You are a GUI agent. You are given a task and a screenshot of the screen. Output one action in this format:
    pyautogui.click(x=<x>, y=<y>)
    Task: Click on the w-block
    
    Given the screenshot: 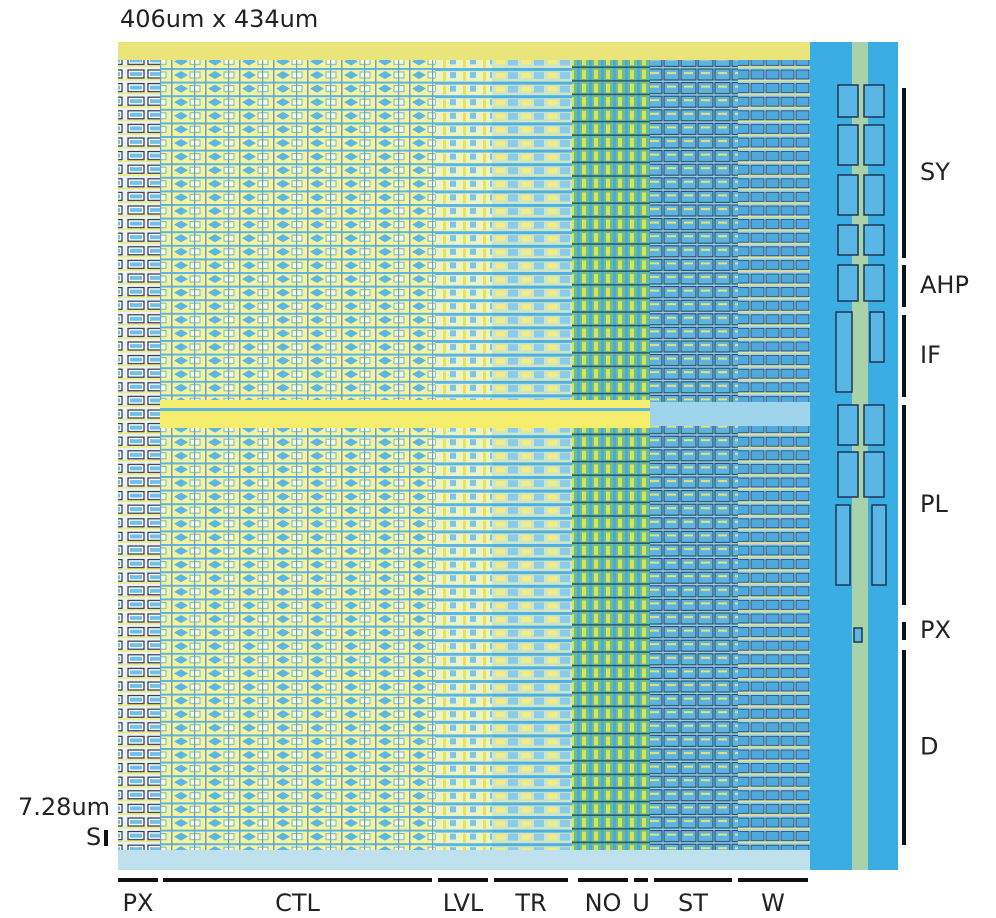 What is the action you would take?
    pyautogui.click(x=774, y=455)
    